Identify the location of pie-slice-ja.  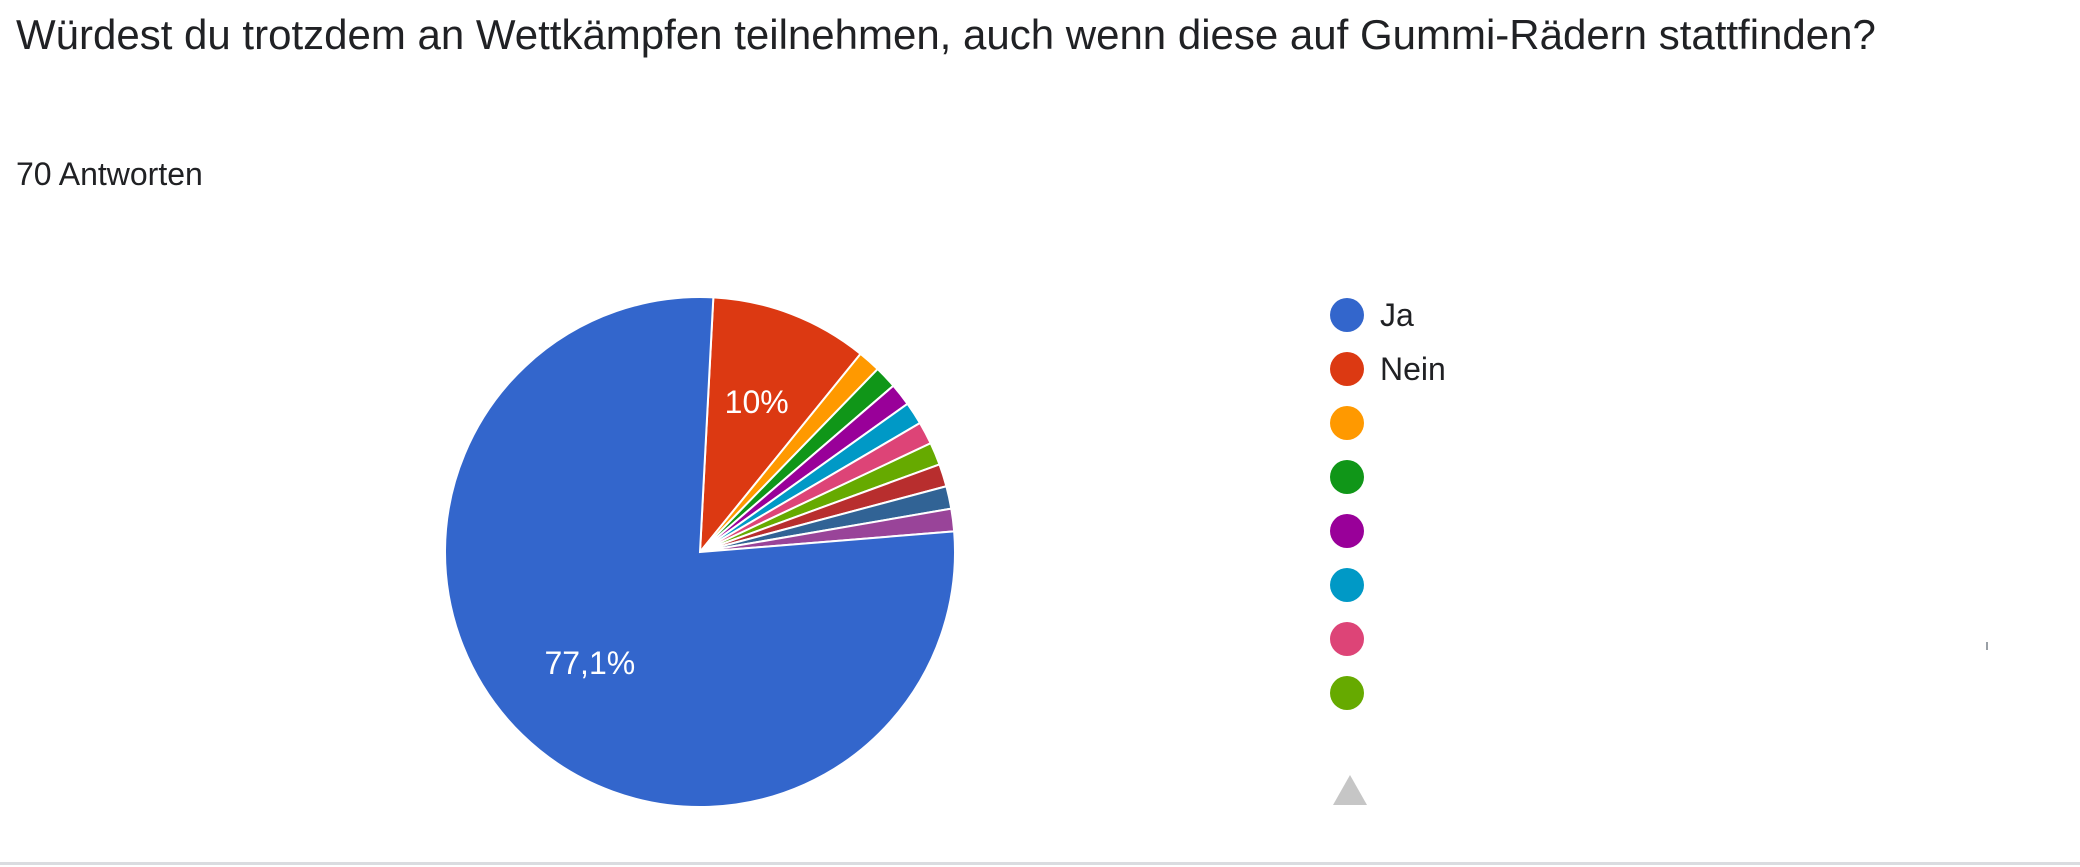
(700, 551).